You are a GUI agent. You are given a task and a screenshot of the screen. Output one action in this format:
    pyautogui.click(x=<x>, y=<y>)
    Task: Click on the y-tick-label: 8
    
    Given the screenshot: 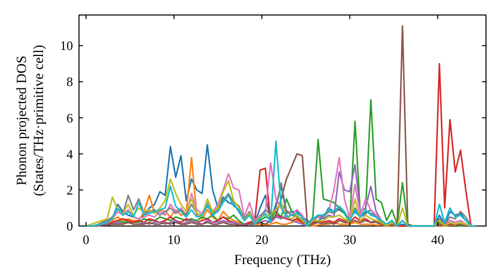 What is the action you would take?
    pyautogui.click(x=69, y=82)
    